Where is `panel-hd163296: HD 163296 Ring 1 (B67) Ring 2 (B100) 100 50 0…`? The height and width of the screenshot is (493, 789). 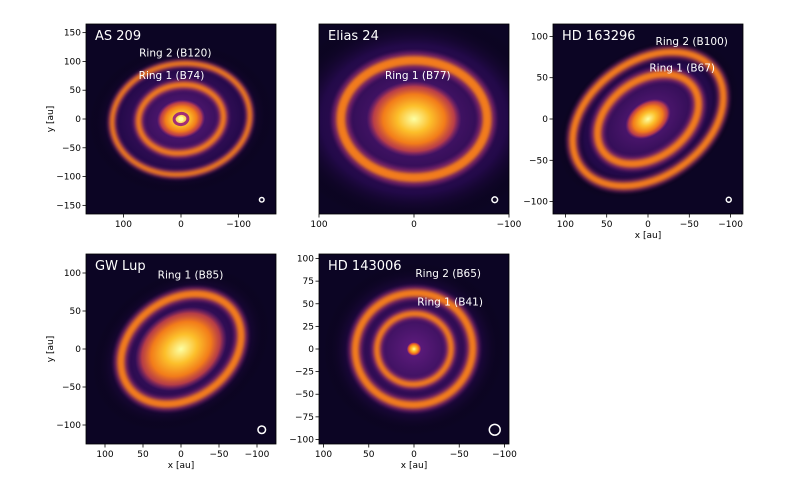 panel-hd163296: HD 163296 Ring 1 (B67) Ring 2 (B100) 100 50 0… is located at coordinates (633, 132).